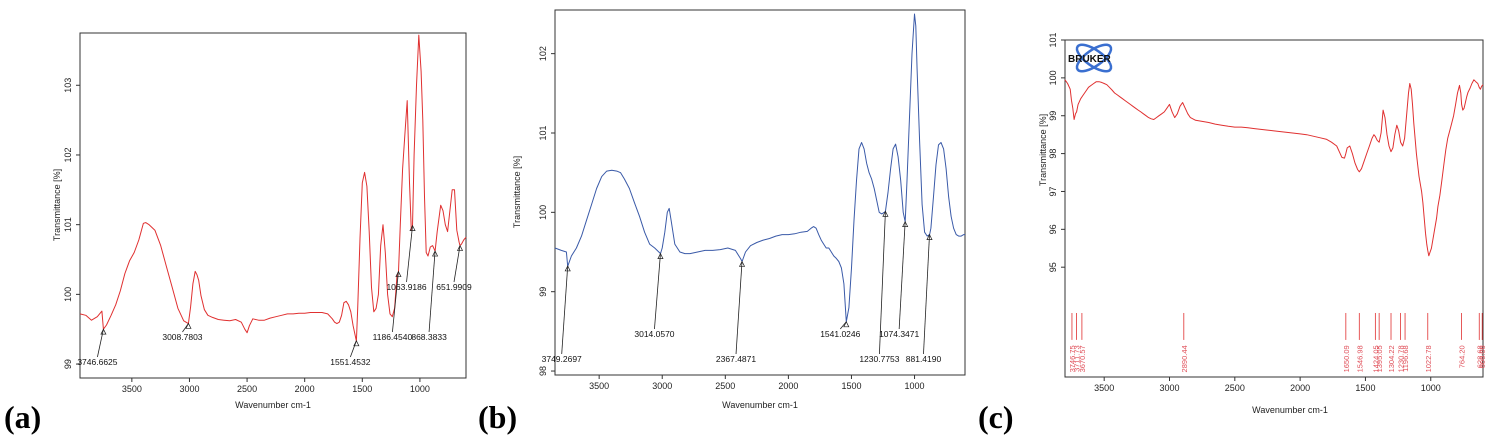 The width and height of the screenshot is (1500, 447). What do you see at coordinates (1053, 267) in the screenshot?
I see `y-tick-label: 95` at bounding box center [1053, 267].